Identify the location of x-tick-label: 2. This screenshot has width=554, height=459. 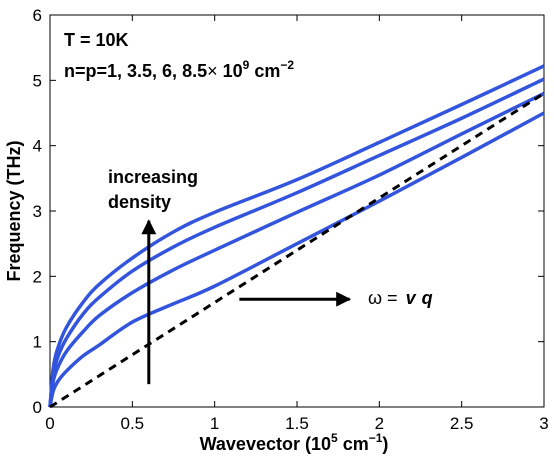
(379, 423).